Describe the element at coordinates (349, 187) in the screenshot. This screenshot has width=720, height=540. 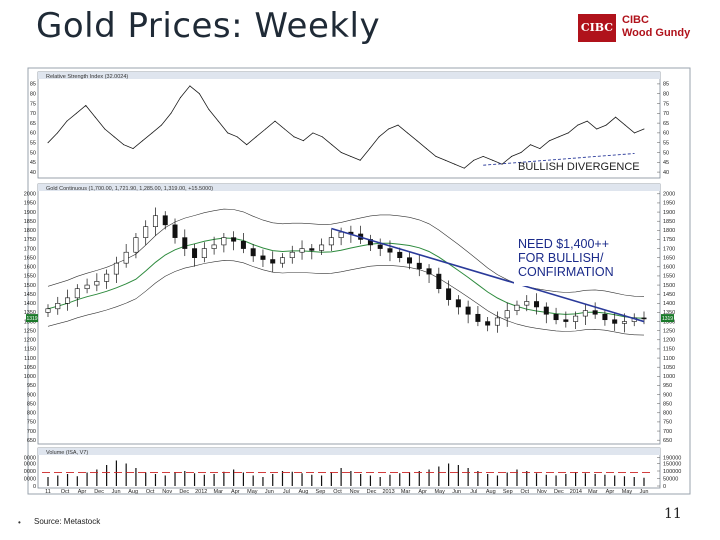
I see `price-panel-titlebar` at that location.